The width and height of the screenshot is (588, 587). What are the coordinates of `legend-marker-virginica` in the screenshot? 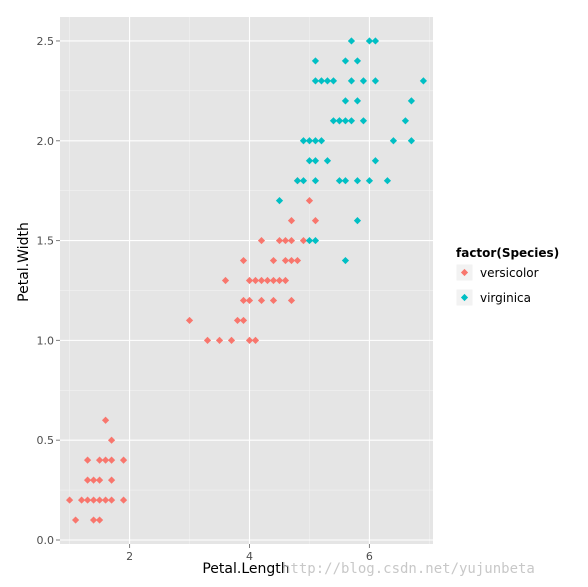 It's located at (464, 297).